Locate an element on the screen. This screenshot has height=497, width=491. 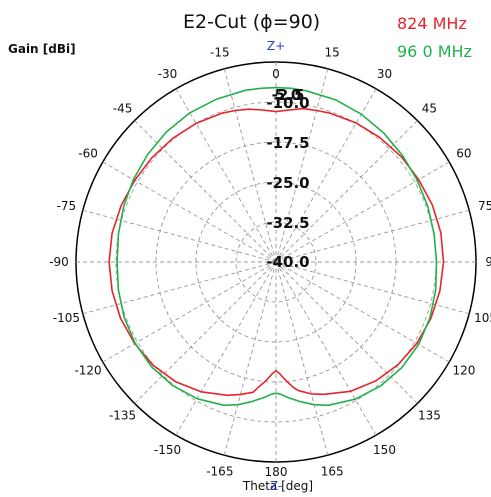
angle-label-8: 120 is located at coordinates (463, 371).